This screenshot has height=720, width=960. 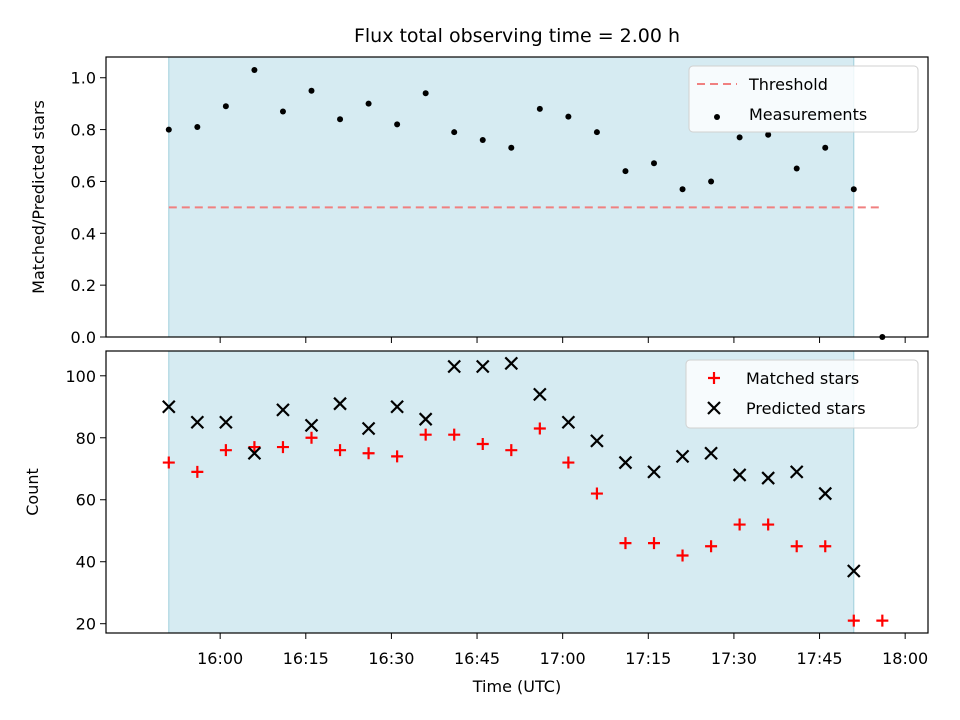 What do you see at coordinates (86, 562) in the screenshot?
I see `bottom-y-tick-label: 40` at bounding box center [86, 562].